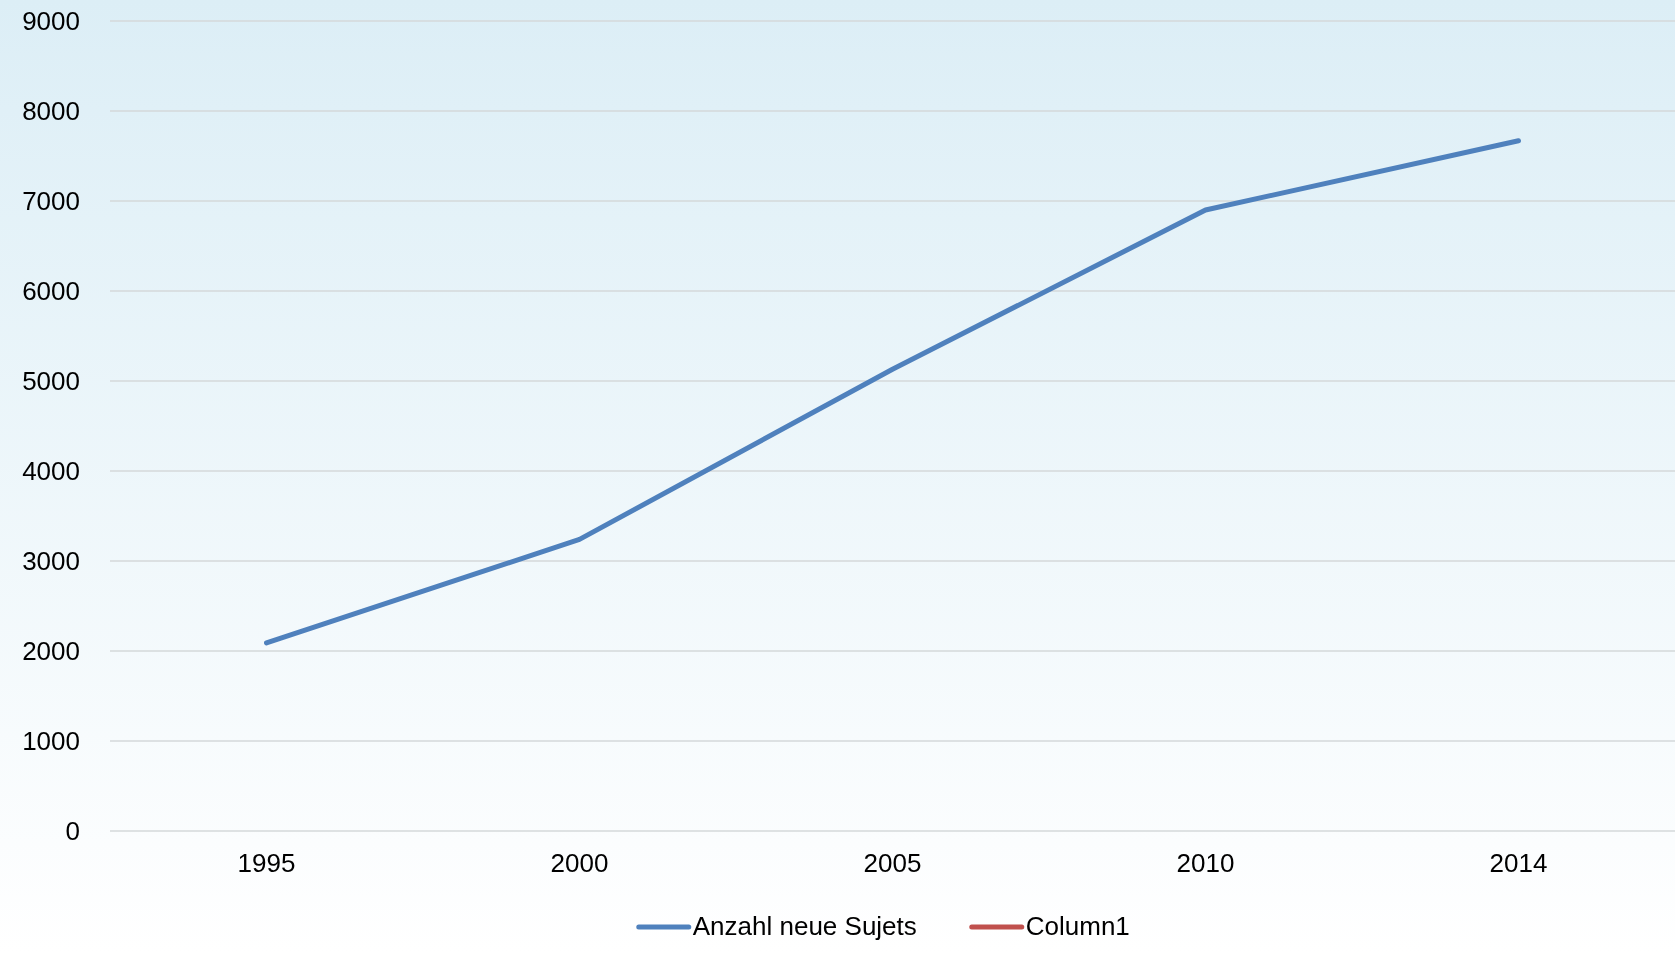  What do you see at coordinates (1205, 863) in the screenshot?
I see `x-tick-label: 2010` at bounding box center [1205, 863].